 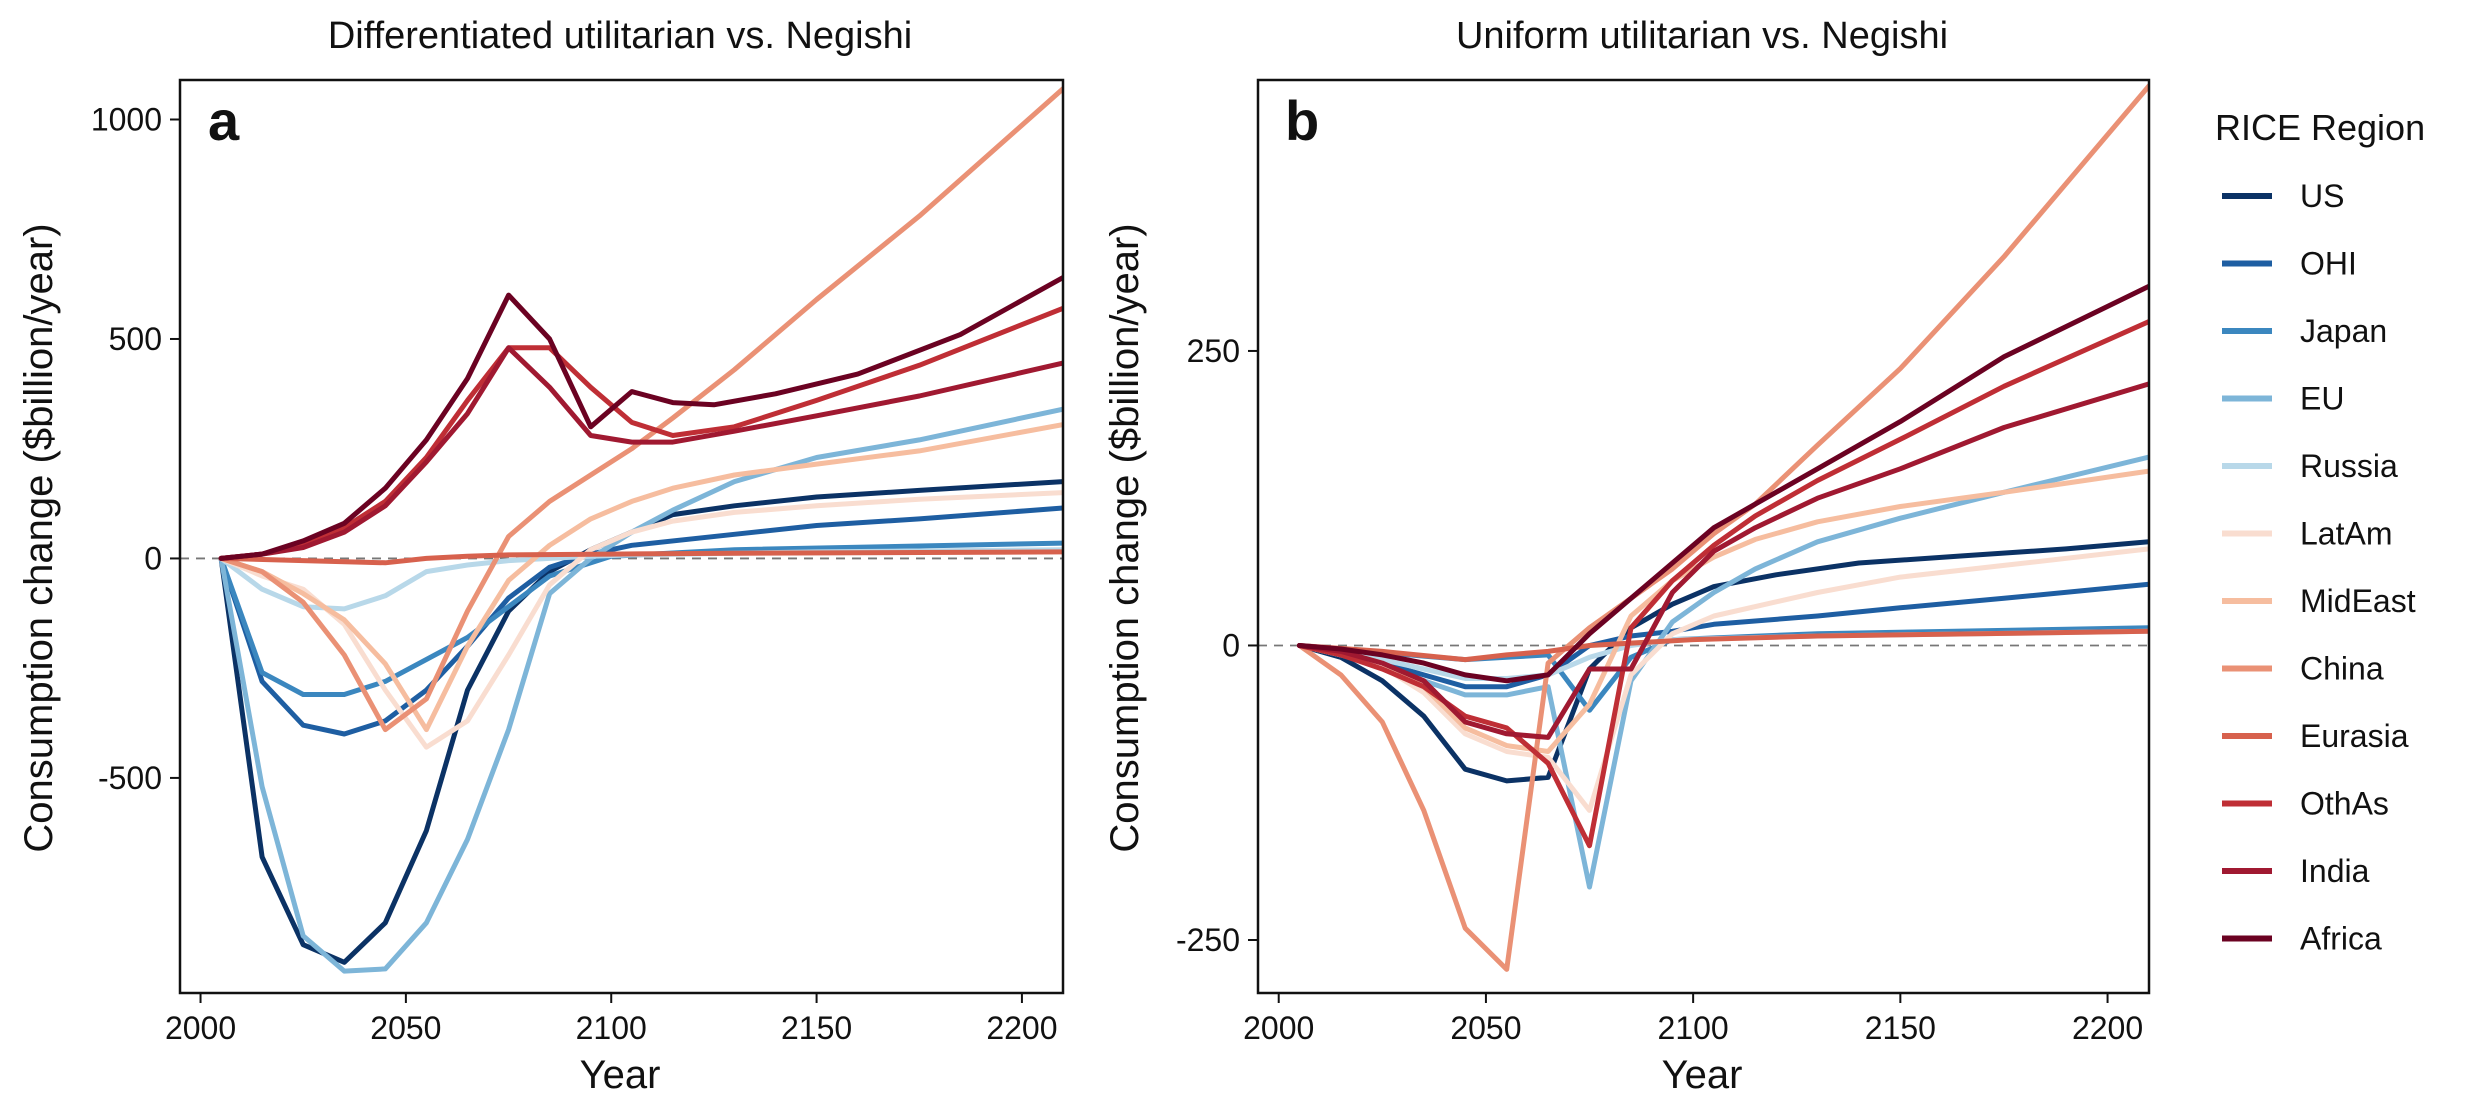 What do you see at coordinates (2354, 736) in the screenshot?
I see `legend-label-eurasia: Eurasia` at bounding box center [2354, 736].